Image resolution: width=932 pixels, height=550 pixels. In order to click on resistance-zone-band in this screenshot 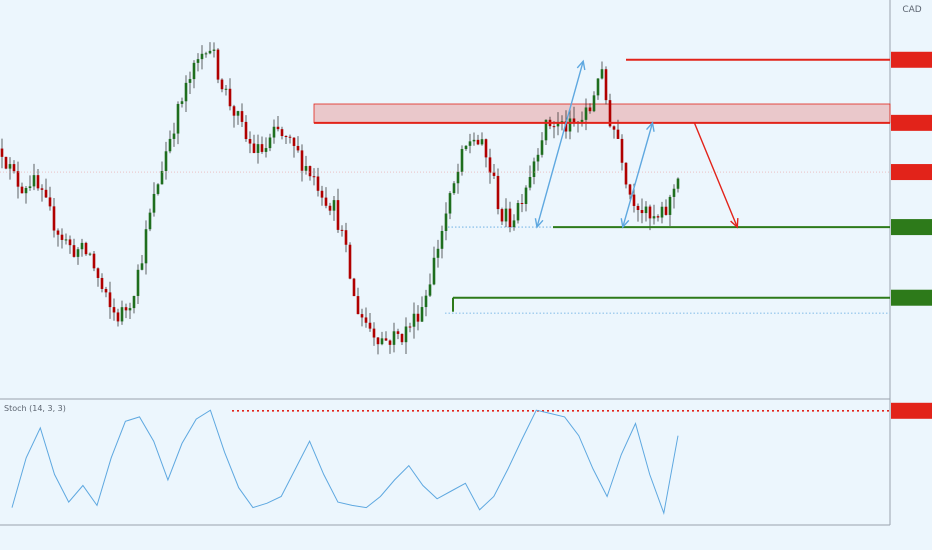, I will do `click(602, 113)`.